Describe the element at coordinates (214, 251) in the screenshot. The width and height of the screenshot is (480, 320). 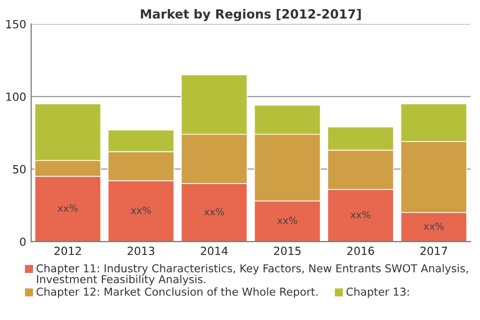
I see `x-tick-label: 2014` at that location.